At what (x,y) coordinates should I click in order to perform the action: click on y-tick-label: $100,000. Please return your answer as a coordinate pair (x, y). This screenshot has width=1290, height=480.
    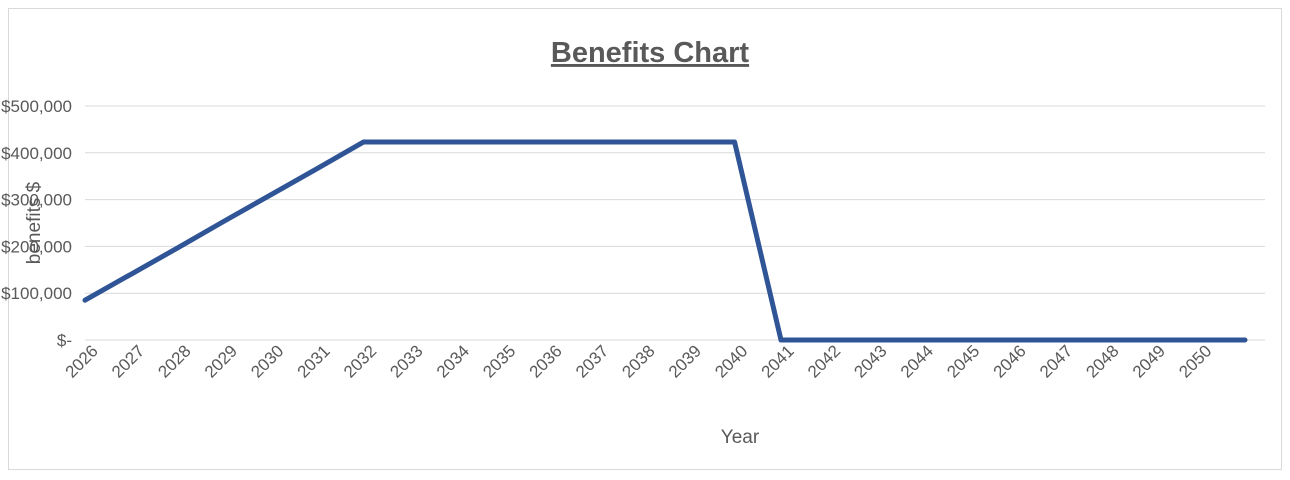
    Looking at the image, I should click on (36, 293).